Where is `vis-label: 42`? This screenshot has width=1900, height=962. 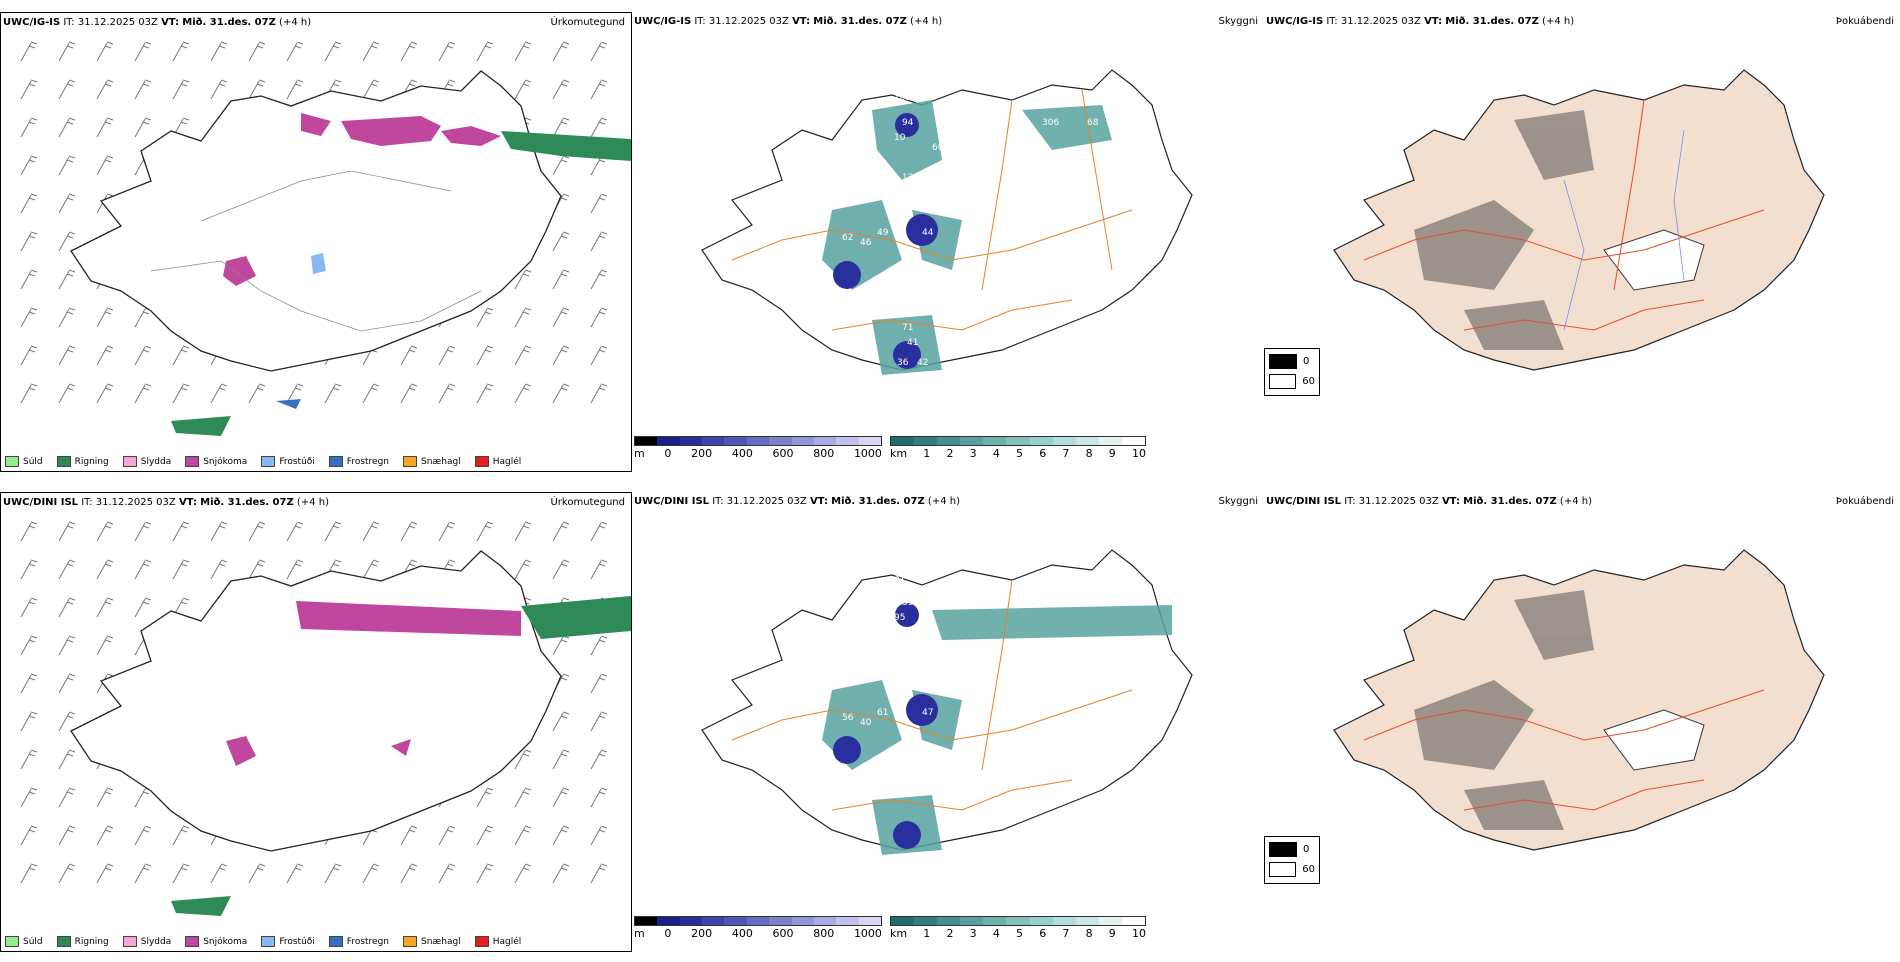 vis-label: 42 is located at coordinates (922, 363).